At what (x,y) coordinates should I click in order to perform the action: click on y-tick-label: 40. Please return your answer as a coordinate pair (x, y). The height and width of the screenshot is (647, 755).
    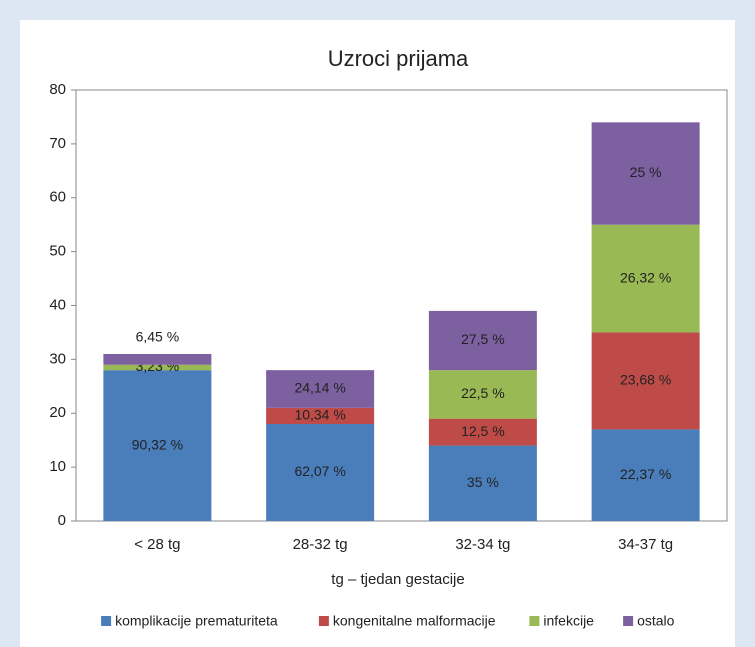
    Looking at the image, I should click on (57, 304).